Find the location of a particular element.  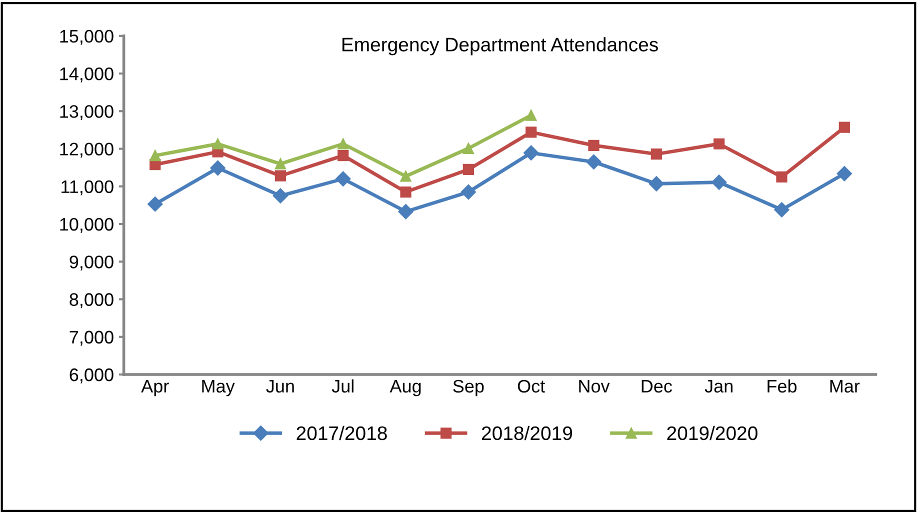

legend-label: 2019/2020 is located at coordinates (712, 433).